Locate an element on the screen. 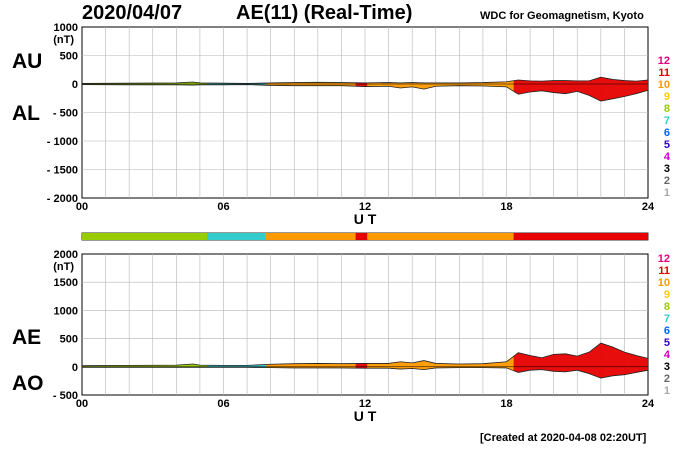 The height and width of the screenshot is (450, 700). au-label: AU is located at coordinates (27, 61).